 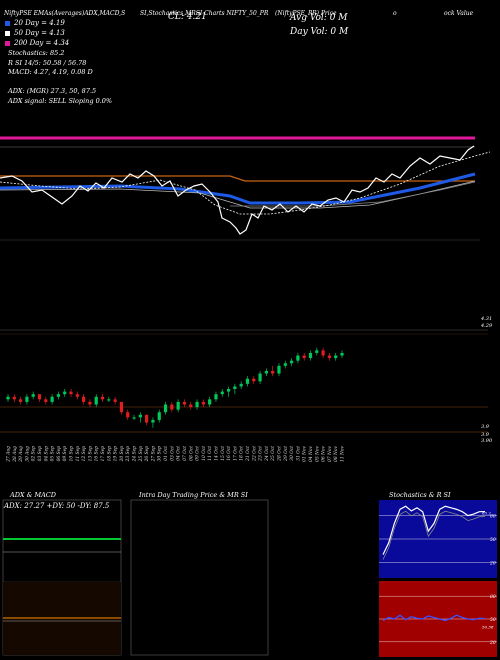 What do you see at coordinates (420, 495) in the screenshot?
I see `stoch-panel-title: Stochastics & R SI` at bounding box center [420, 495].